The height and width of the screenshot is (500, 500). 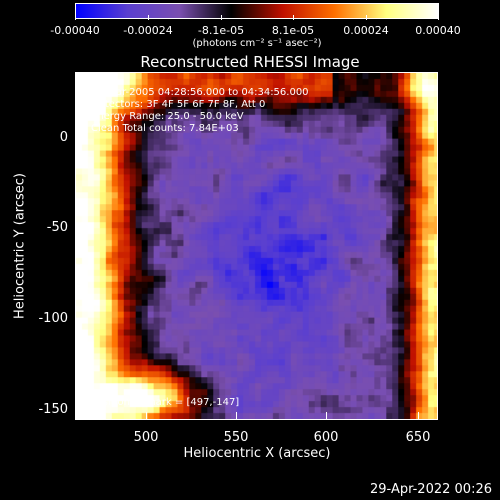 I want to click on plot-title: Reconstructed RHESSI Image, so click(x=250, y=62).